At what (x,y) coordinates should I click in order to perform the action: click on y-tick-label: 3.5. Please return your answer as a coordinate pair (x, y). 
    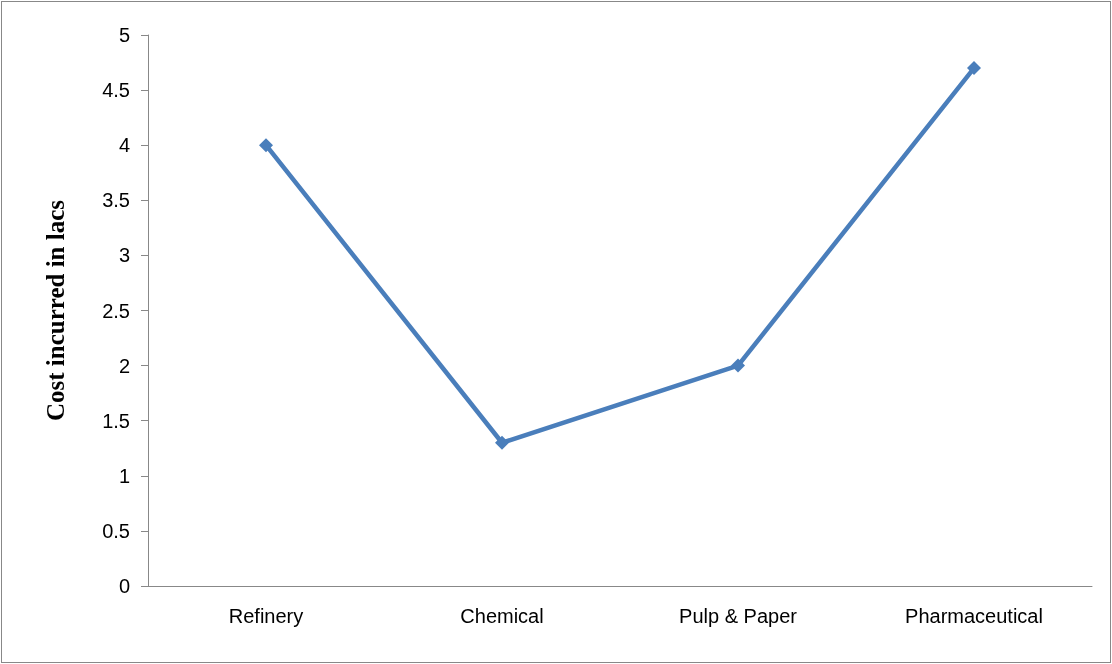
    Looking at the image, I should click on (116, 200).